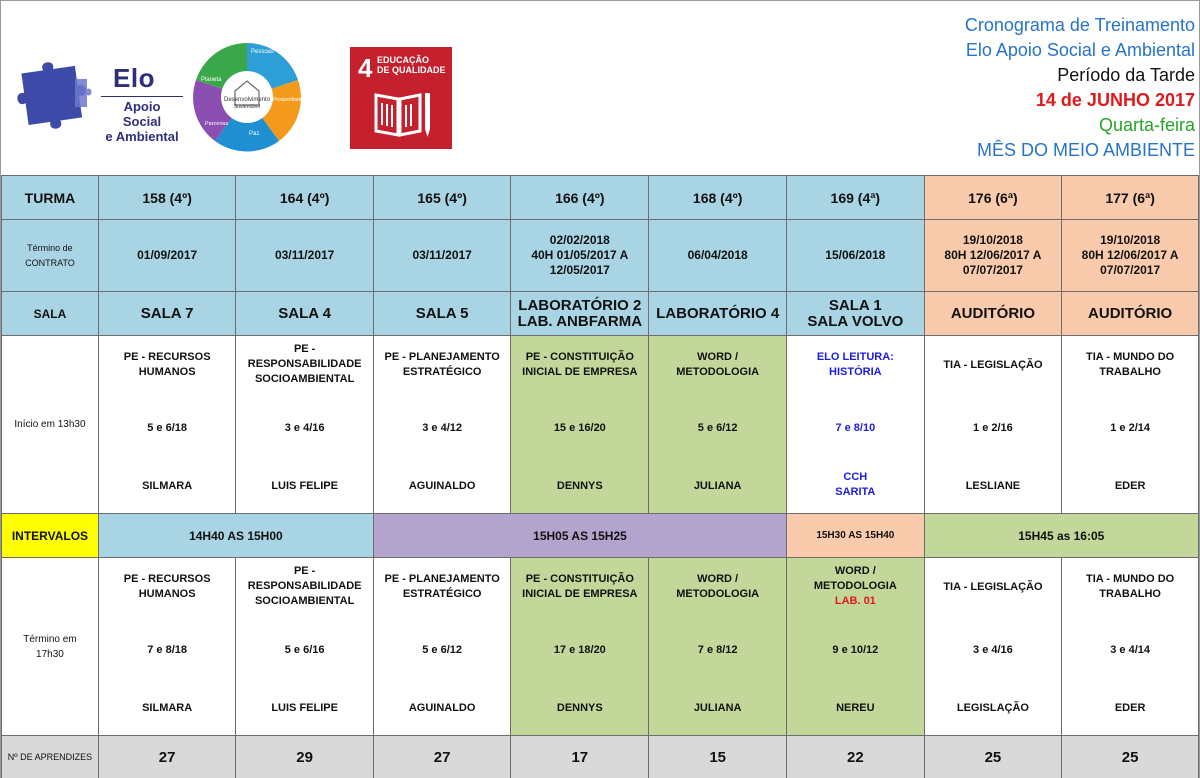 The height and width of the screenshot is (778, 1200). Describe the element at coordinates (855, 428) in the screenshot. I see `lesson-count: 7 e 8/10` at that location.